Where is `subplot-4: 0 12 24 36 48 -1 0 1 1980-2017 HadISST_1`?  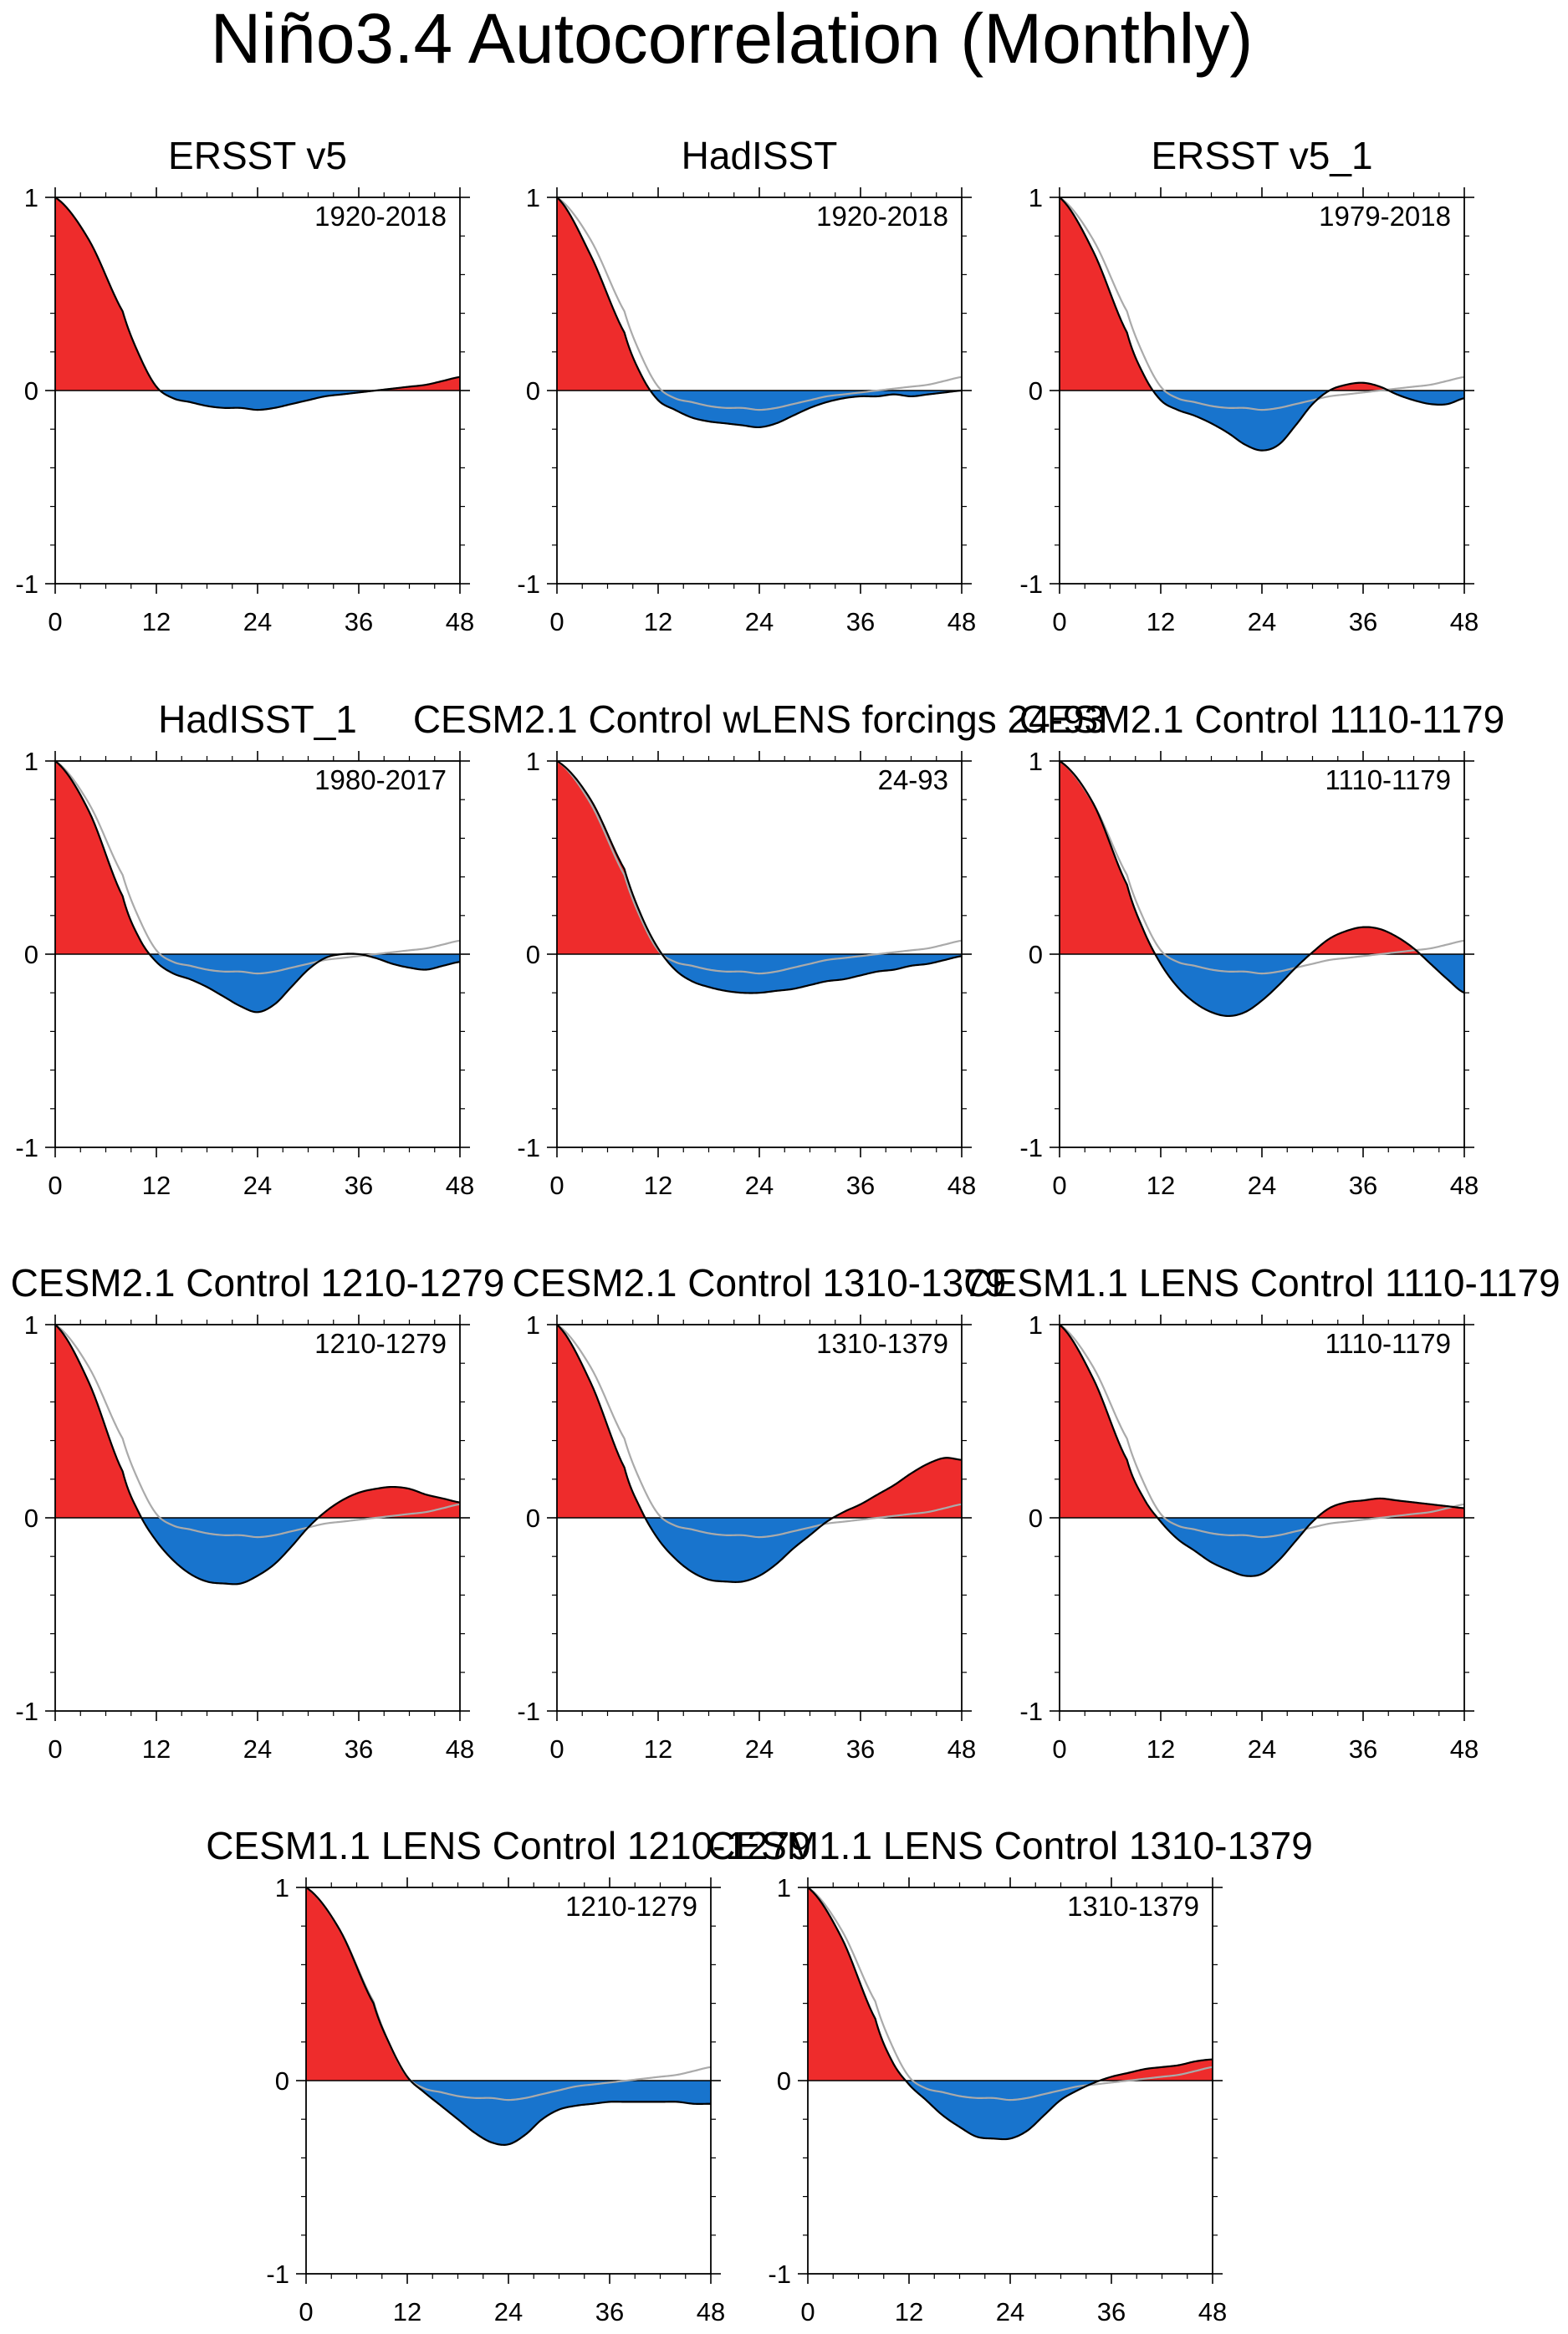
subplot-4: 0 12 24 36 48 -1 0 1 1980-2017 HadISST_1 is located at coordinates (244, 949).